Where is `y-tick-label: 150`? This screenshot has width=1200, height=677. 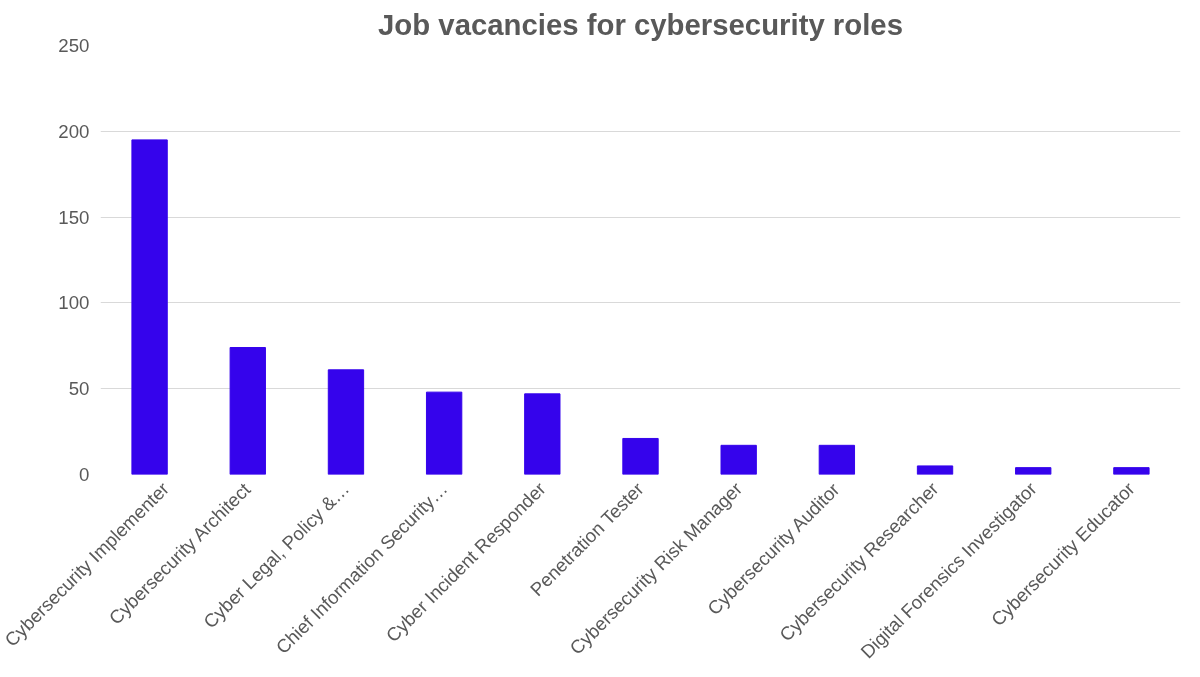 y-tick-label: 150 is located at coordinates (74, 217).